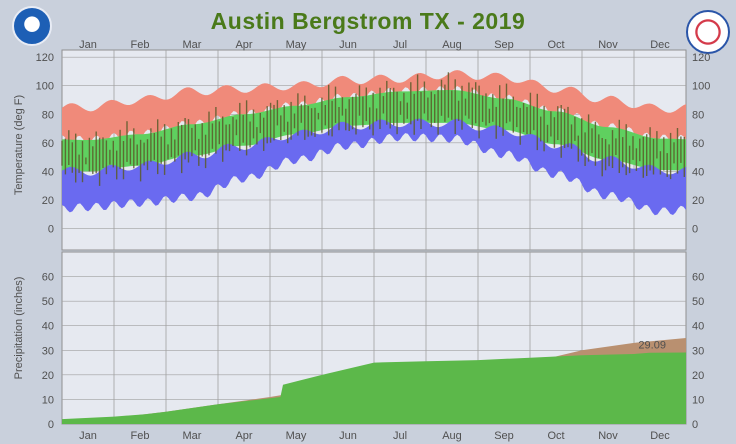 The height and width of the screenshot is (444, 736). What do you see at coordinates (368, 21) in the screenshot?
I see `chart-title: Austin Bergstrom TX - 2019` at bounding box center [368, 21].